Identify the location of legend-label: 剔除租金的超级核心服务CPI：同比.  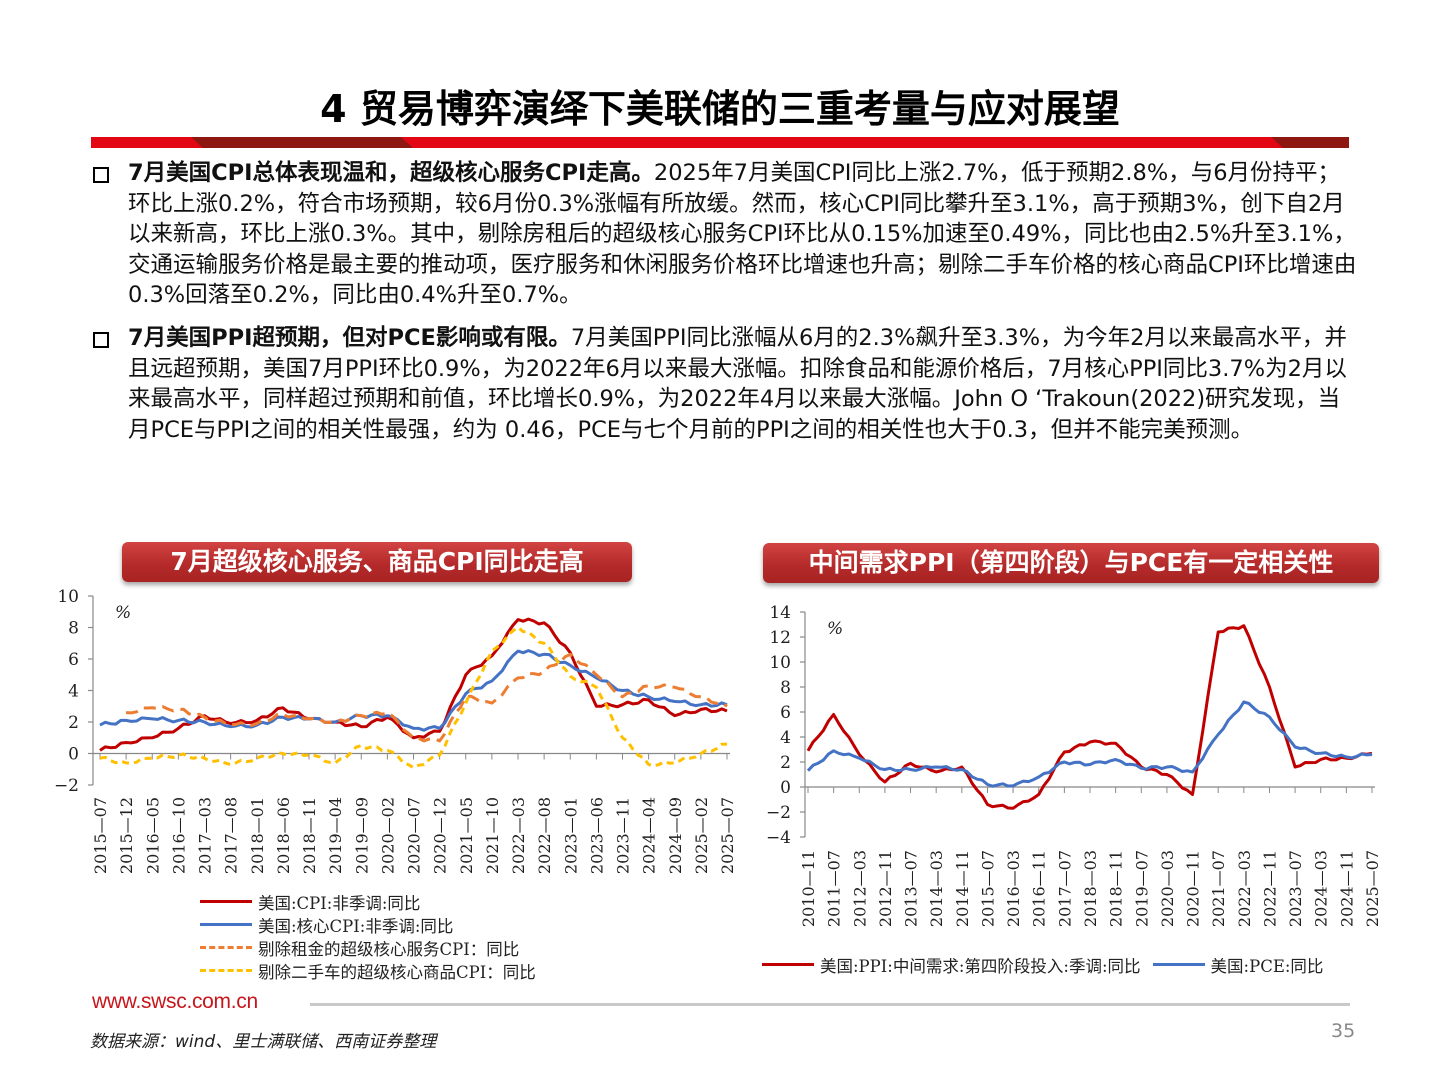
(389, 949).